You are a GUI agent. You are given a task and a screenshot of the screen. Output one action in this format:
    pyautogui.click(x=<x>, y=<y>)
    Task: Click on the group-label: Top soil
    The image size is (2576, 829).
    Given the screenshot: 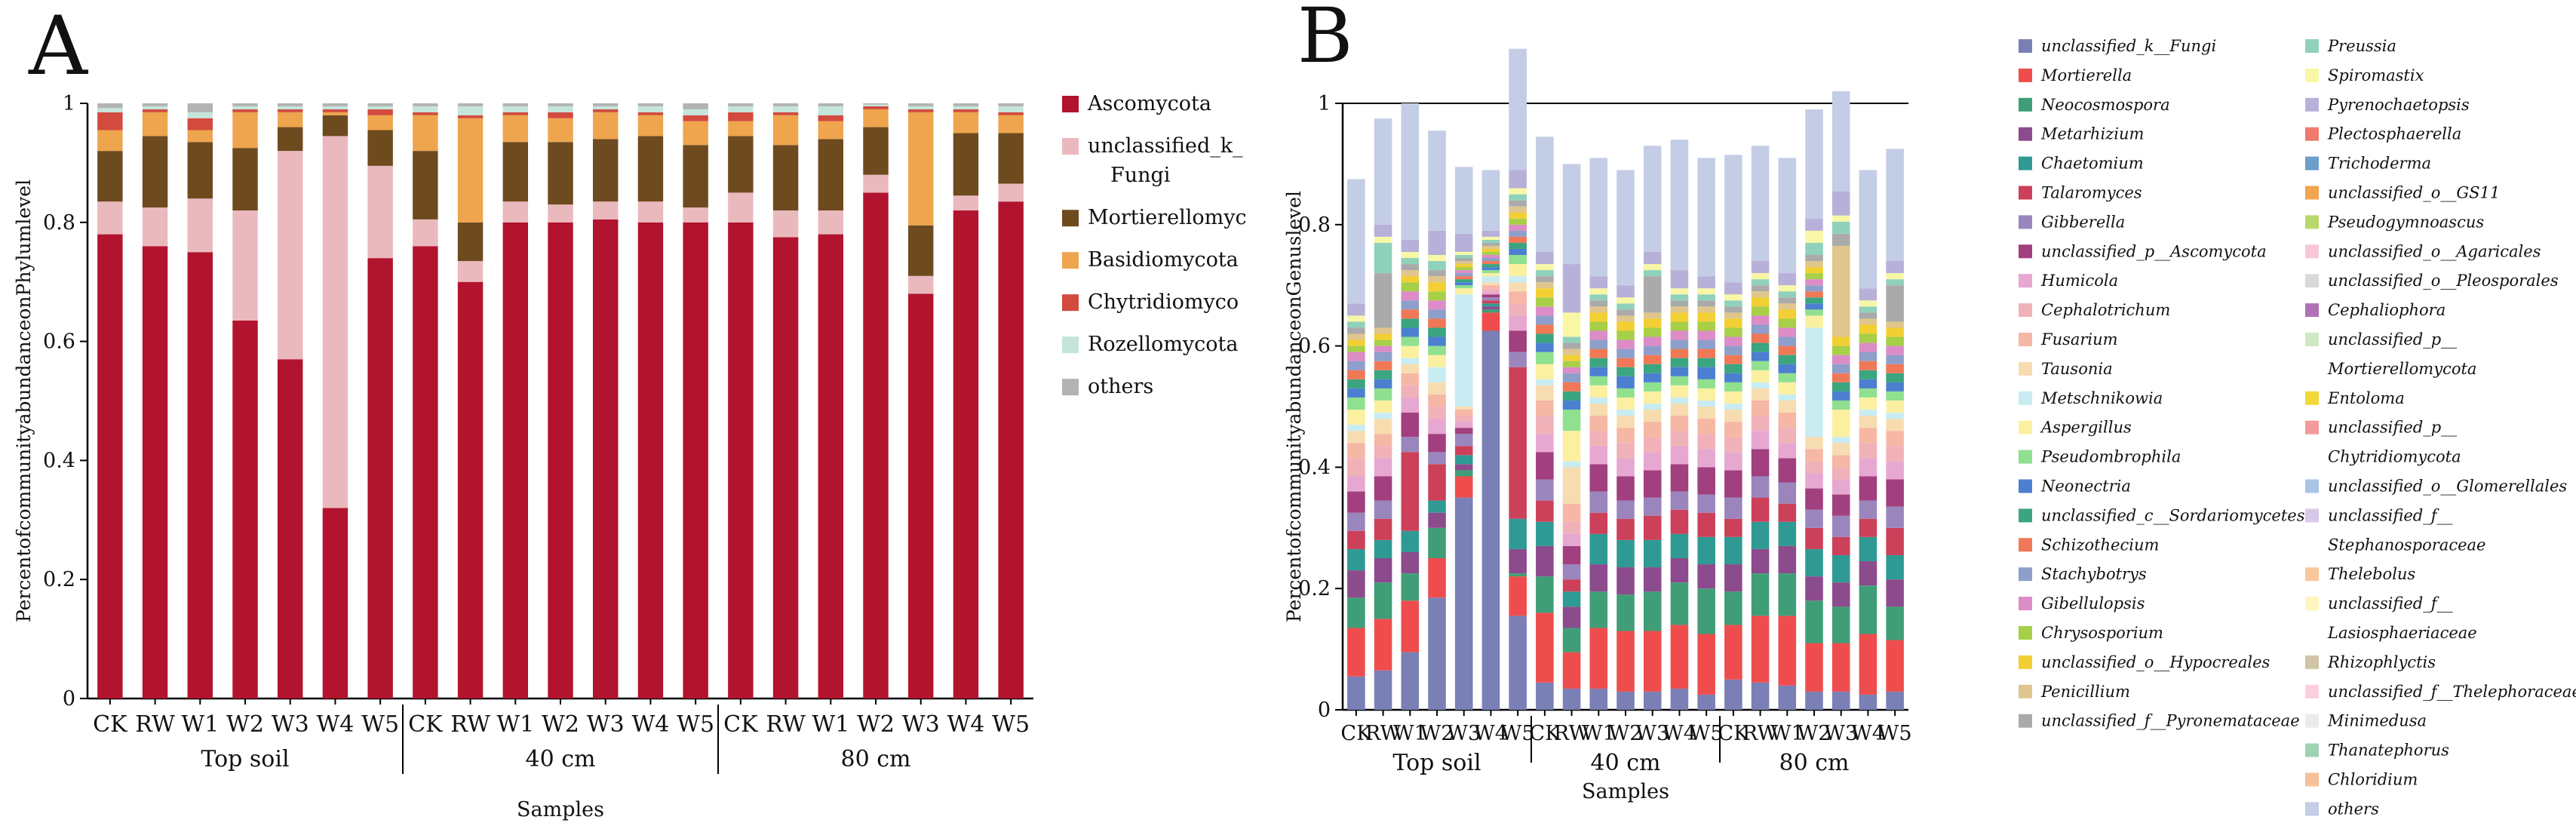 What is the action you would take?
    pyautogui.click(x=1436, y=763)
    